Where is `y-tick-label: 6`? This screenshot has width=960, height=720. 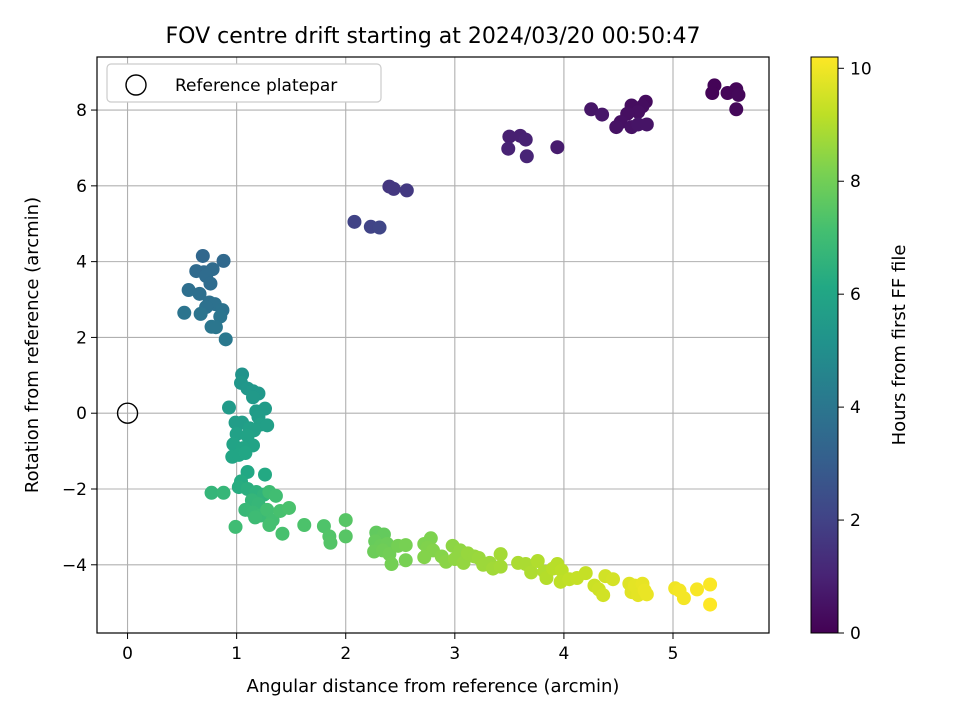 y-tick-label: 6 is located at coordinates (81, 187).